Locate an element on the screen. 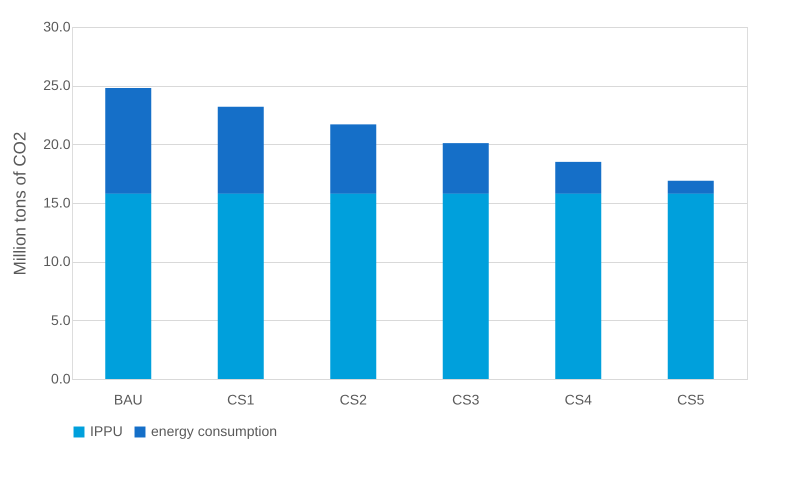 This screenshot has width=812, height=485. legend-label: IPPU is located at coordinates (106, 431).